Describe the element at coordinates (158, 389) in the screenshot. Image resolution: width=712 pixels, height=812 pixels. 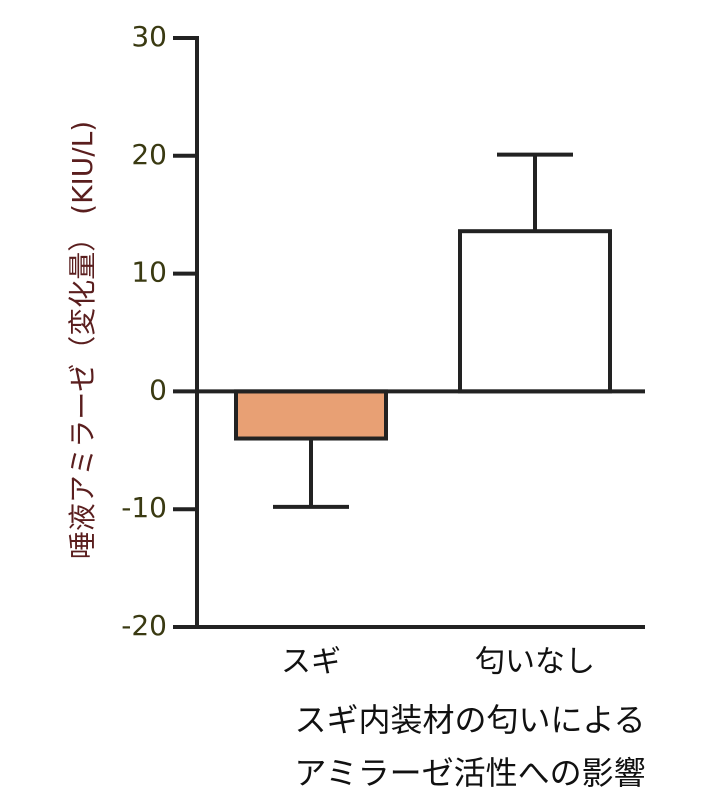
I see `y-tick-label: 0` at that location.